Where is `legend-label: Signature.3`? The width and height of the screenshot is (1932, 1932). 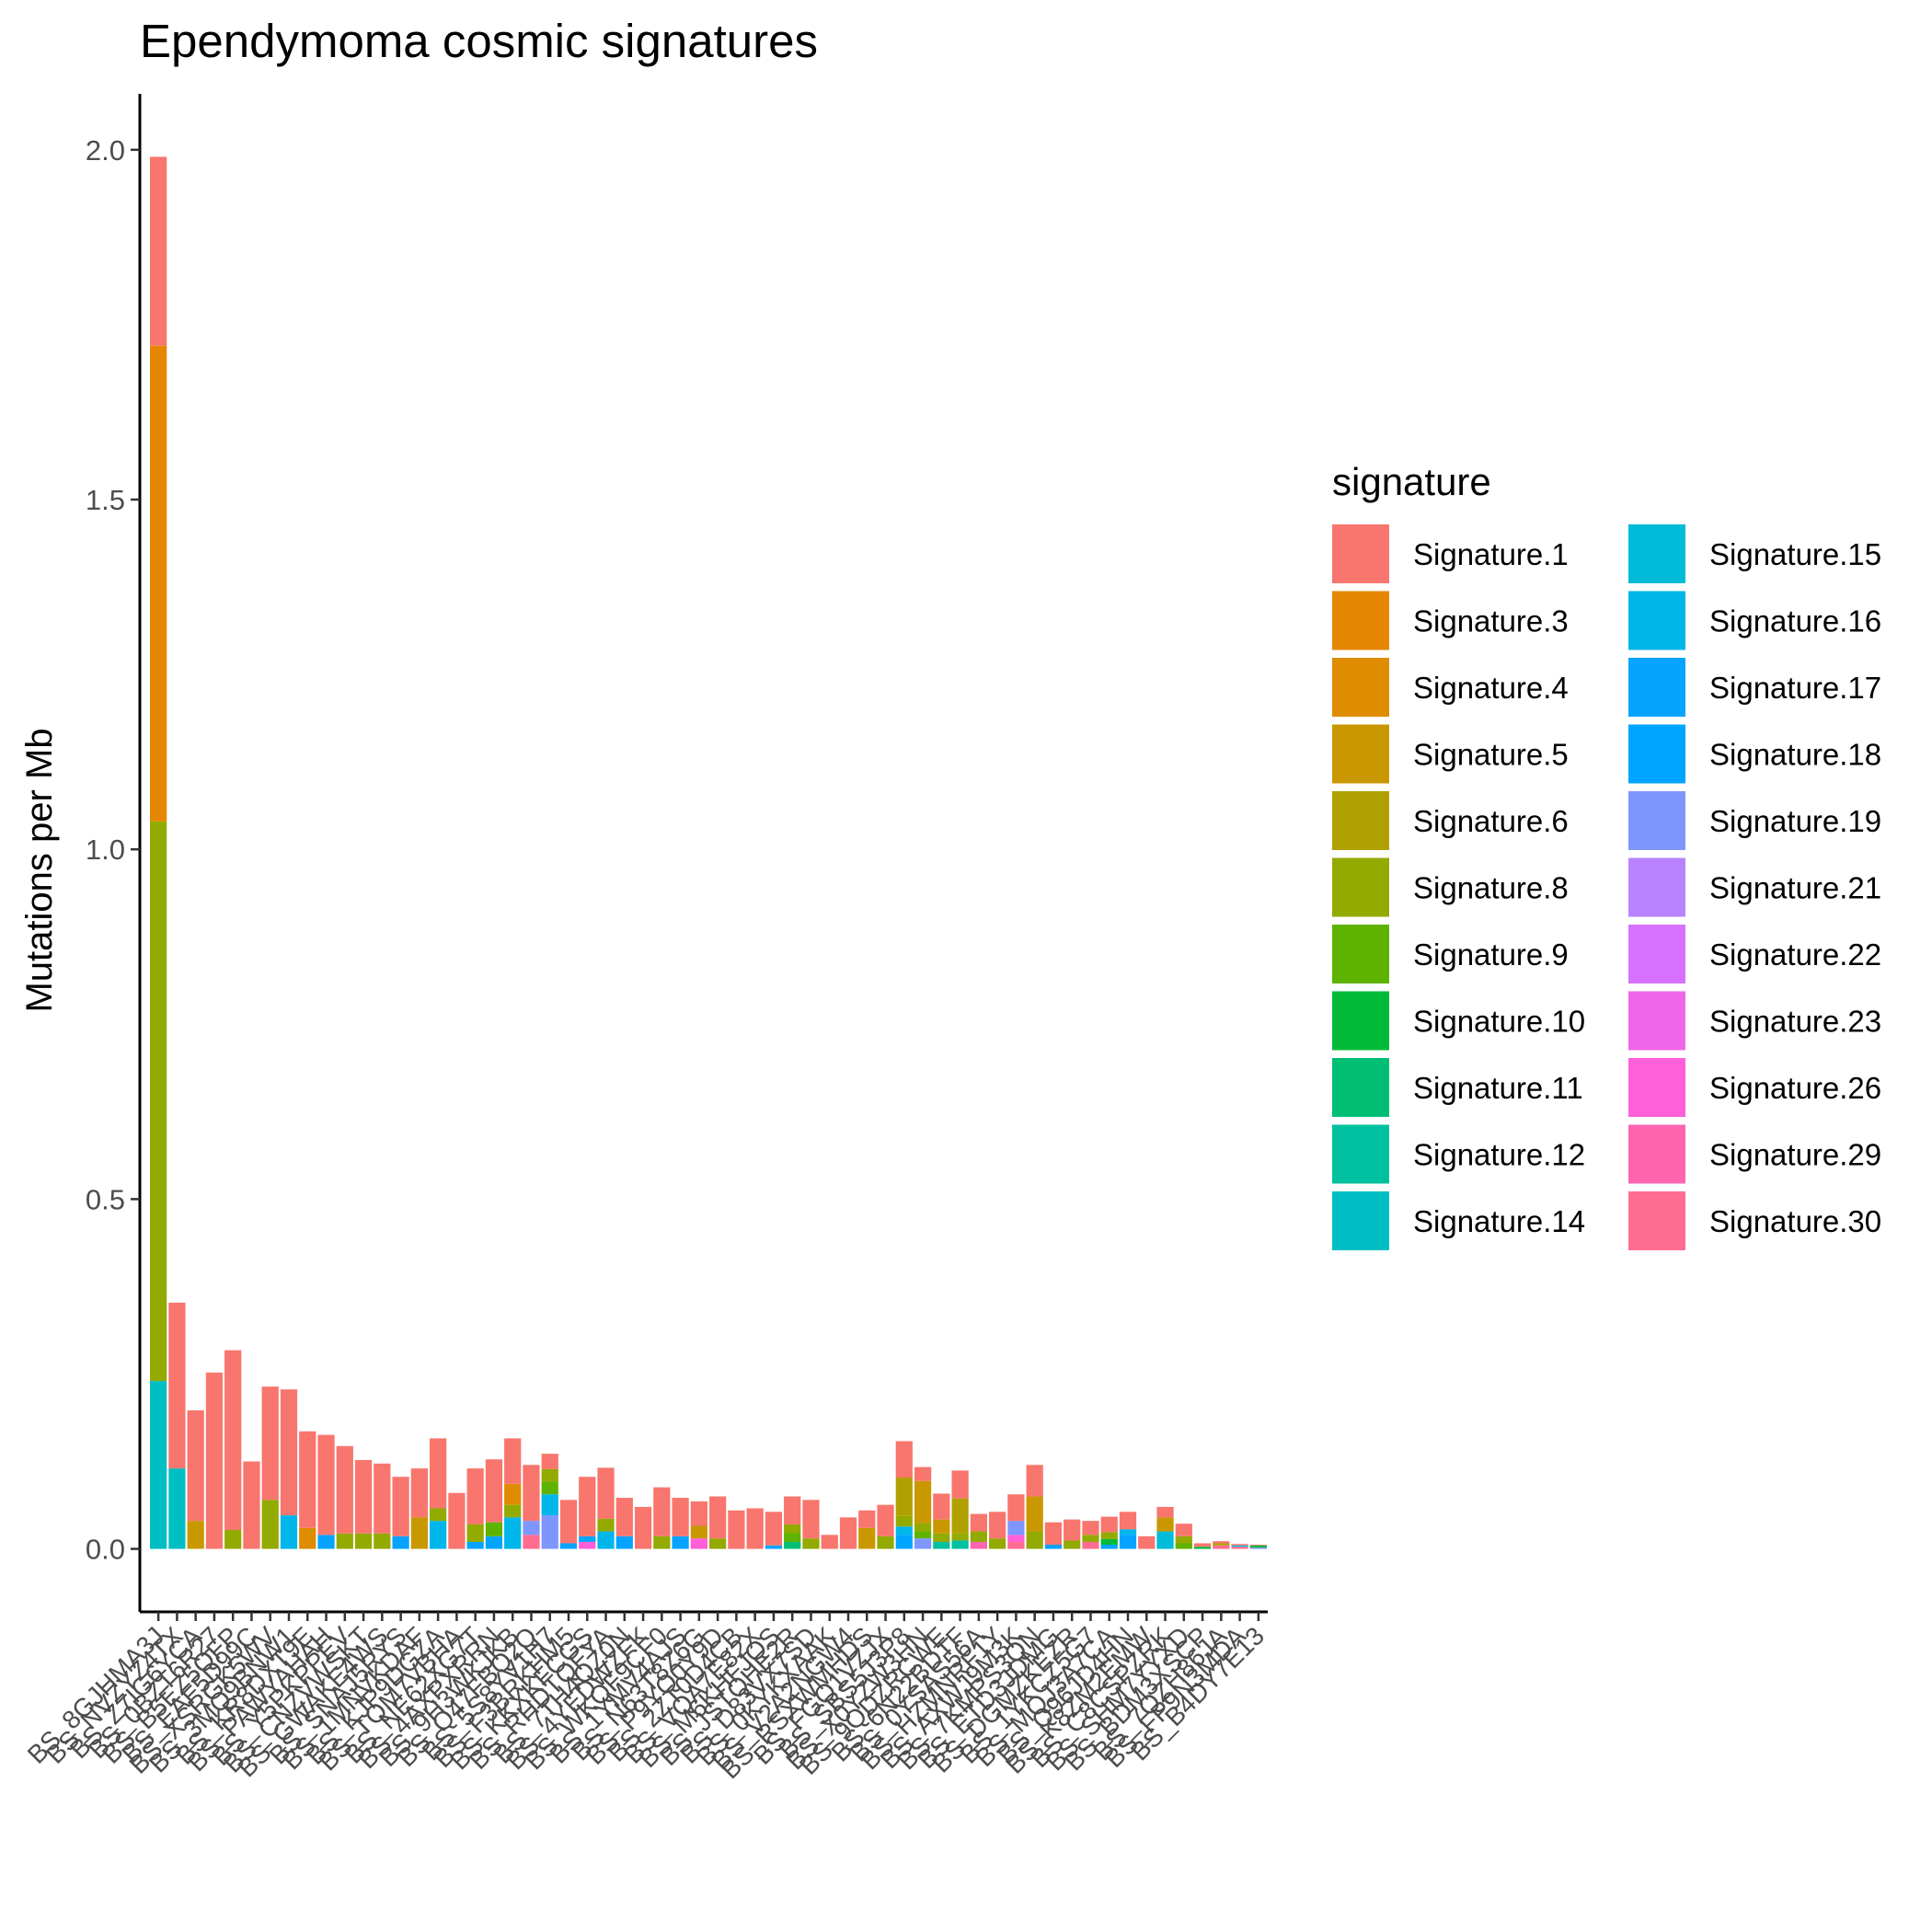 legend-label: Signature.3 is located at coordinates (1491, 621).